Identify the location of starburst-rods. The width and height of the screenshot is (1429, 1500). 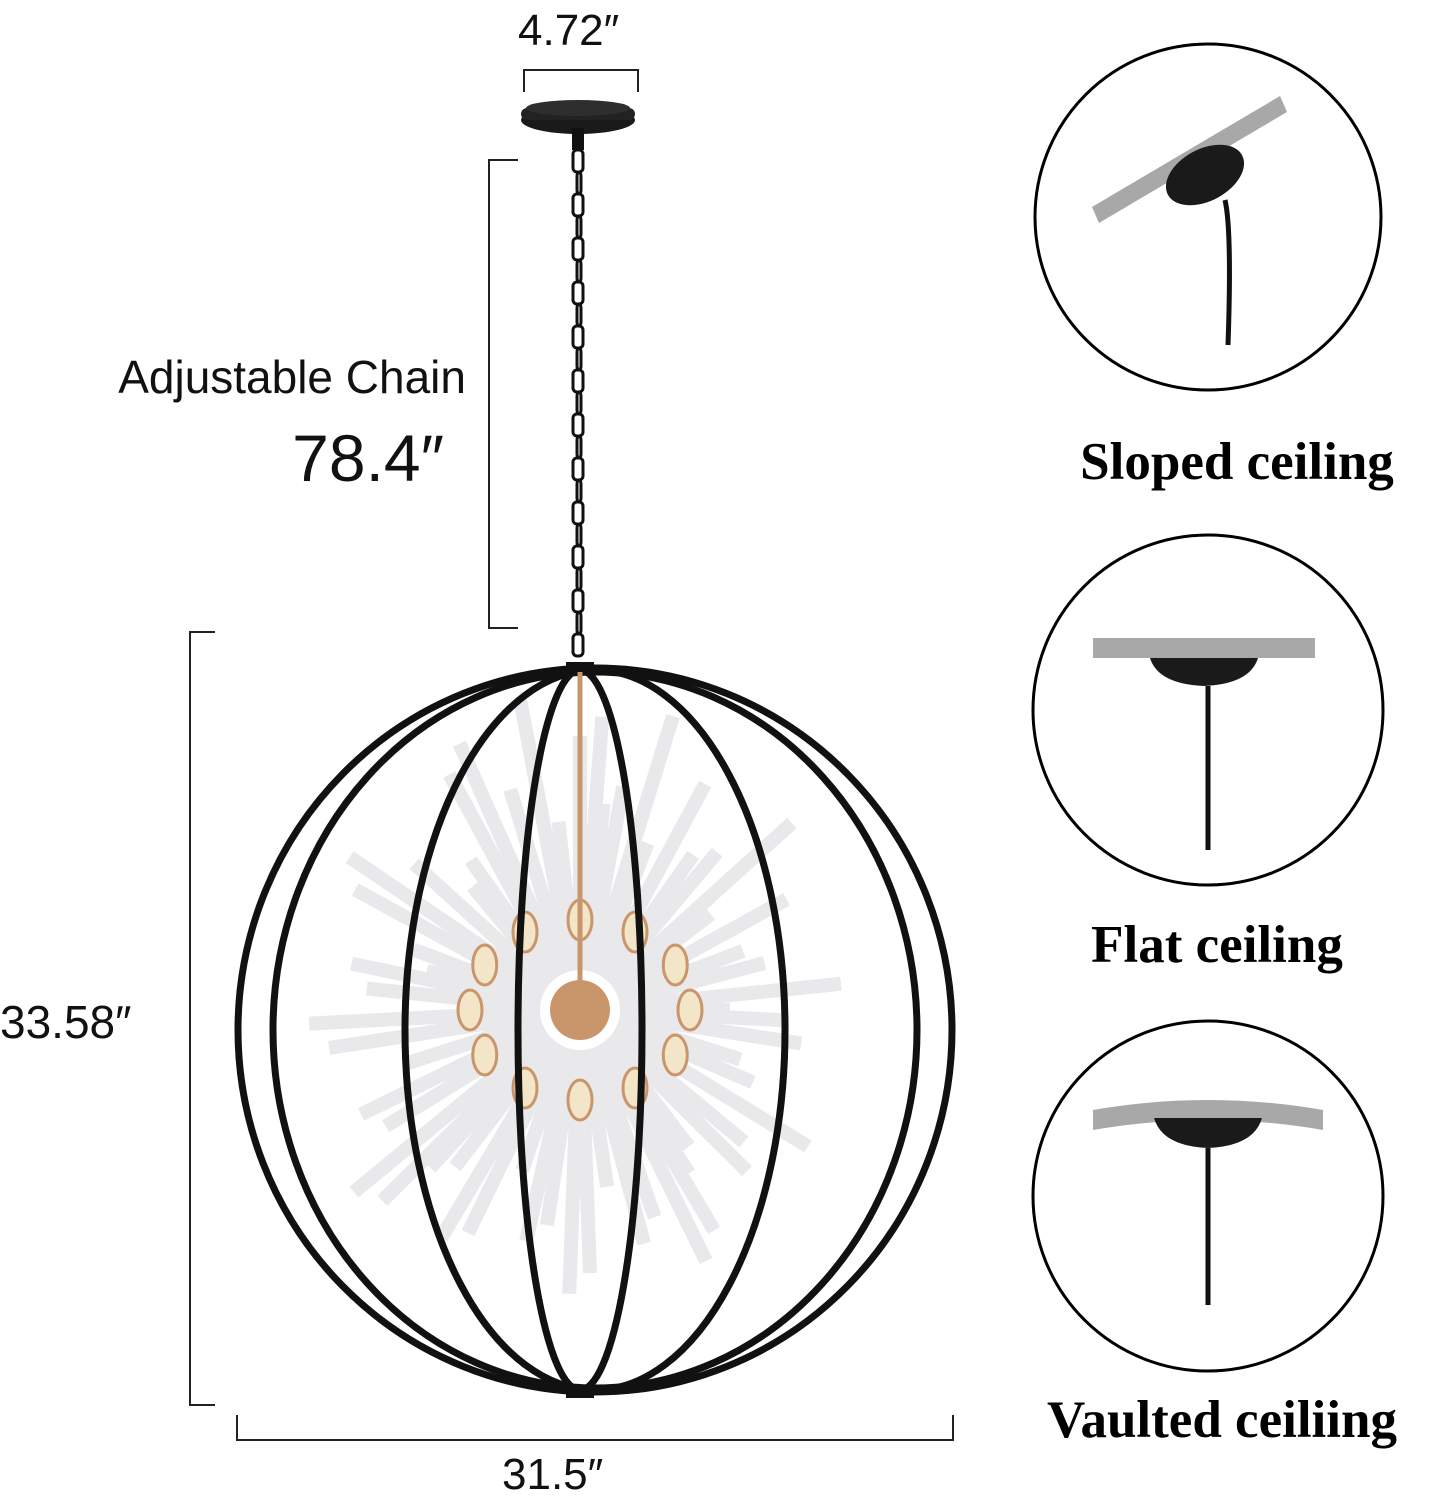
(575, 996).